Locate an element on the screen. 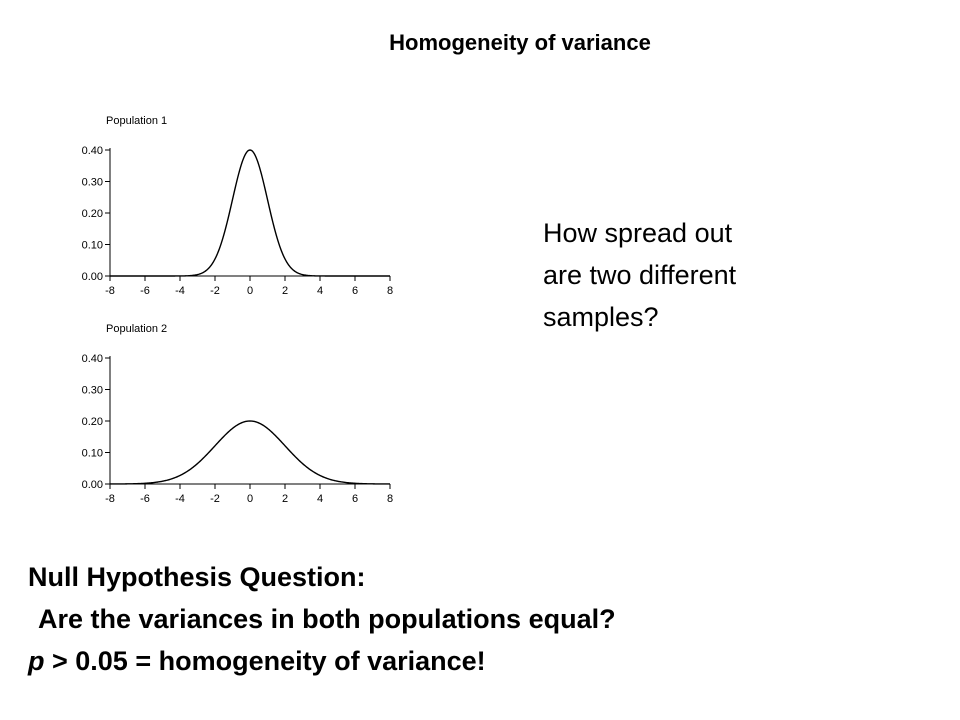  chart-2-x-tick-label: -4 is located at coordinates (180, 499).